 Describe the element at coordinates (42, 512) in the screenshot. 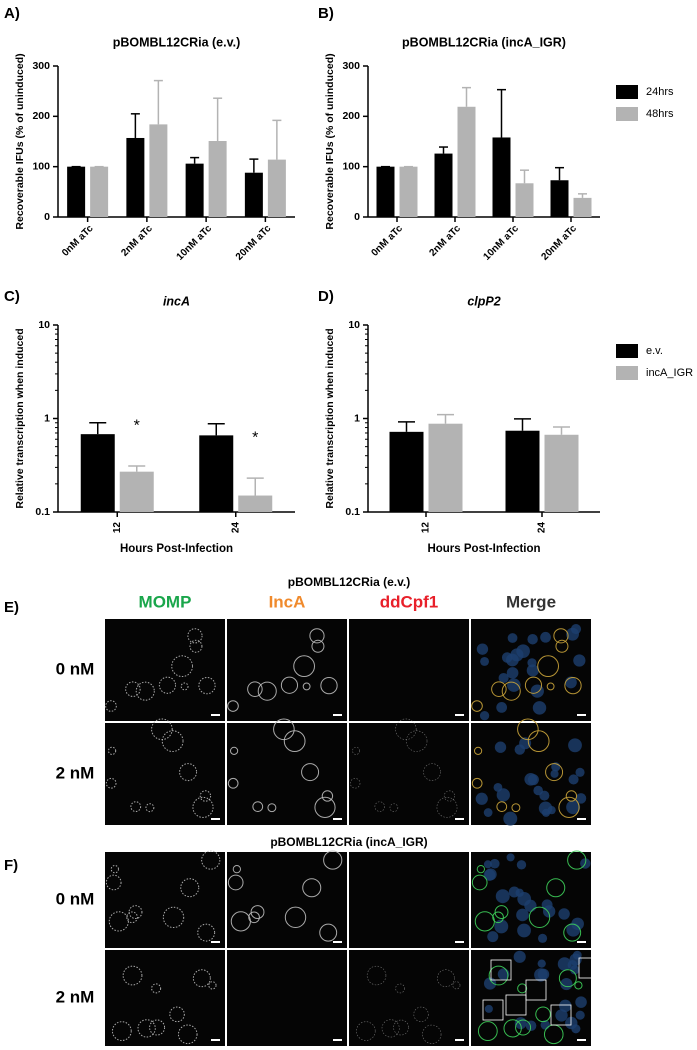

I see `y-tick-label: 0.1` at that location.